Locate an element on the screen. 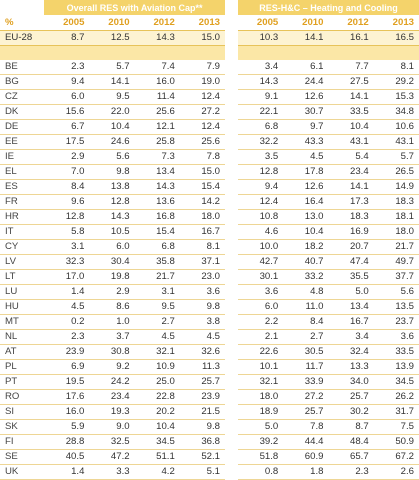  cell-value: 2.3 is located at coordinates (67, 67).